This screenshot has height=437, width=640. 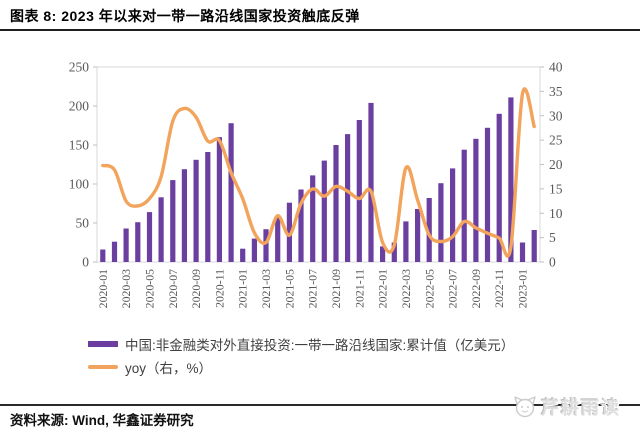 I want to click on svg-text: 5, so click(x=552, y=237).